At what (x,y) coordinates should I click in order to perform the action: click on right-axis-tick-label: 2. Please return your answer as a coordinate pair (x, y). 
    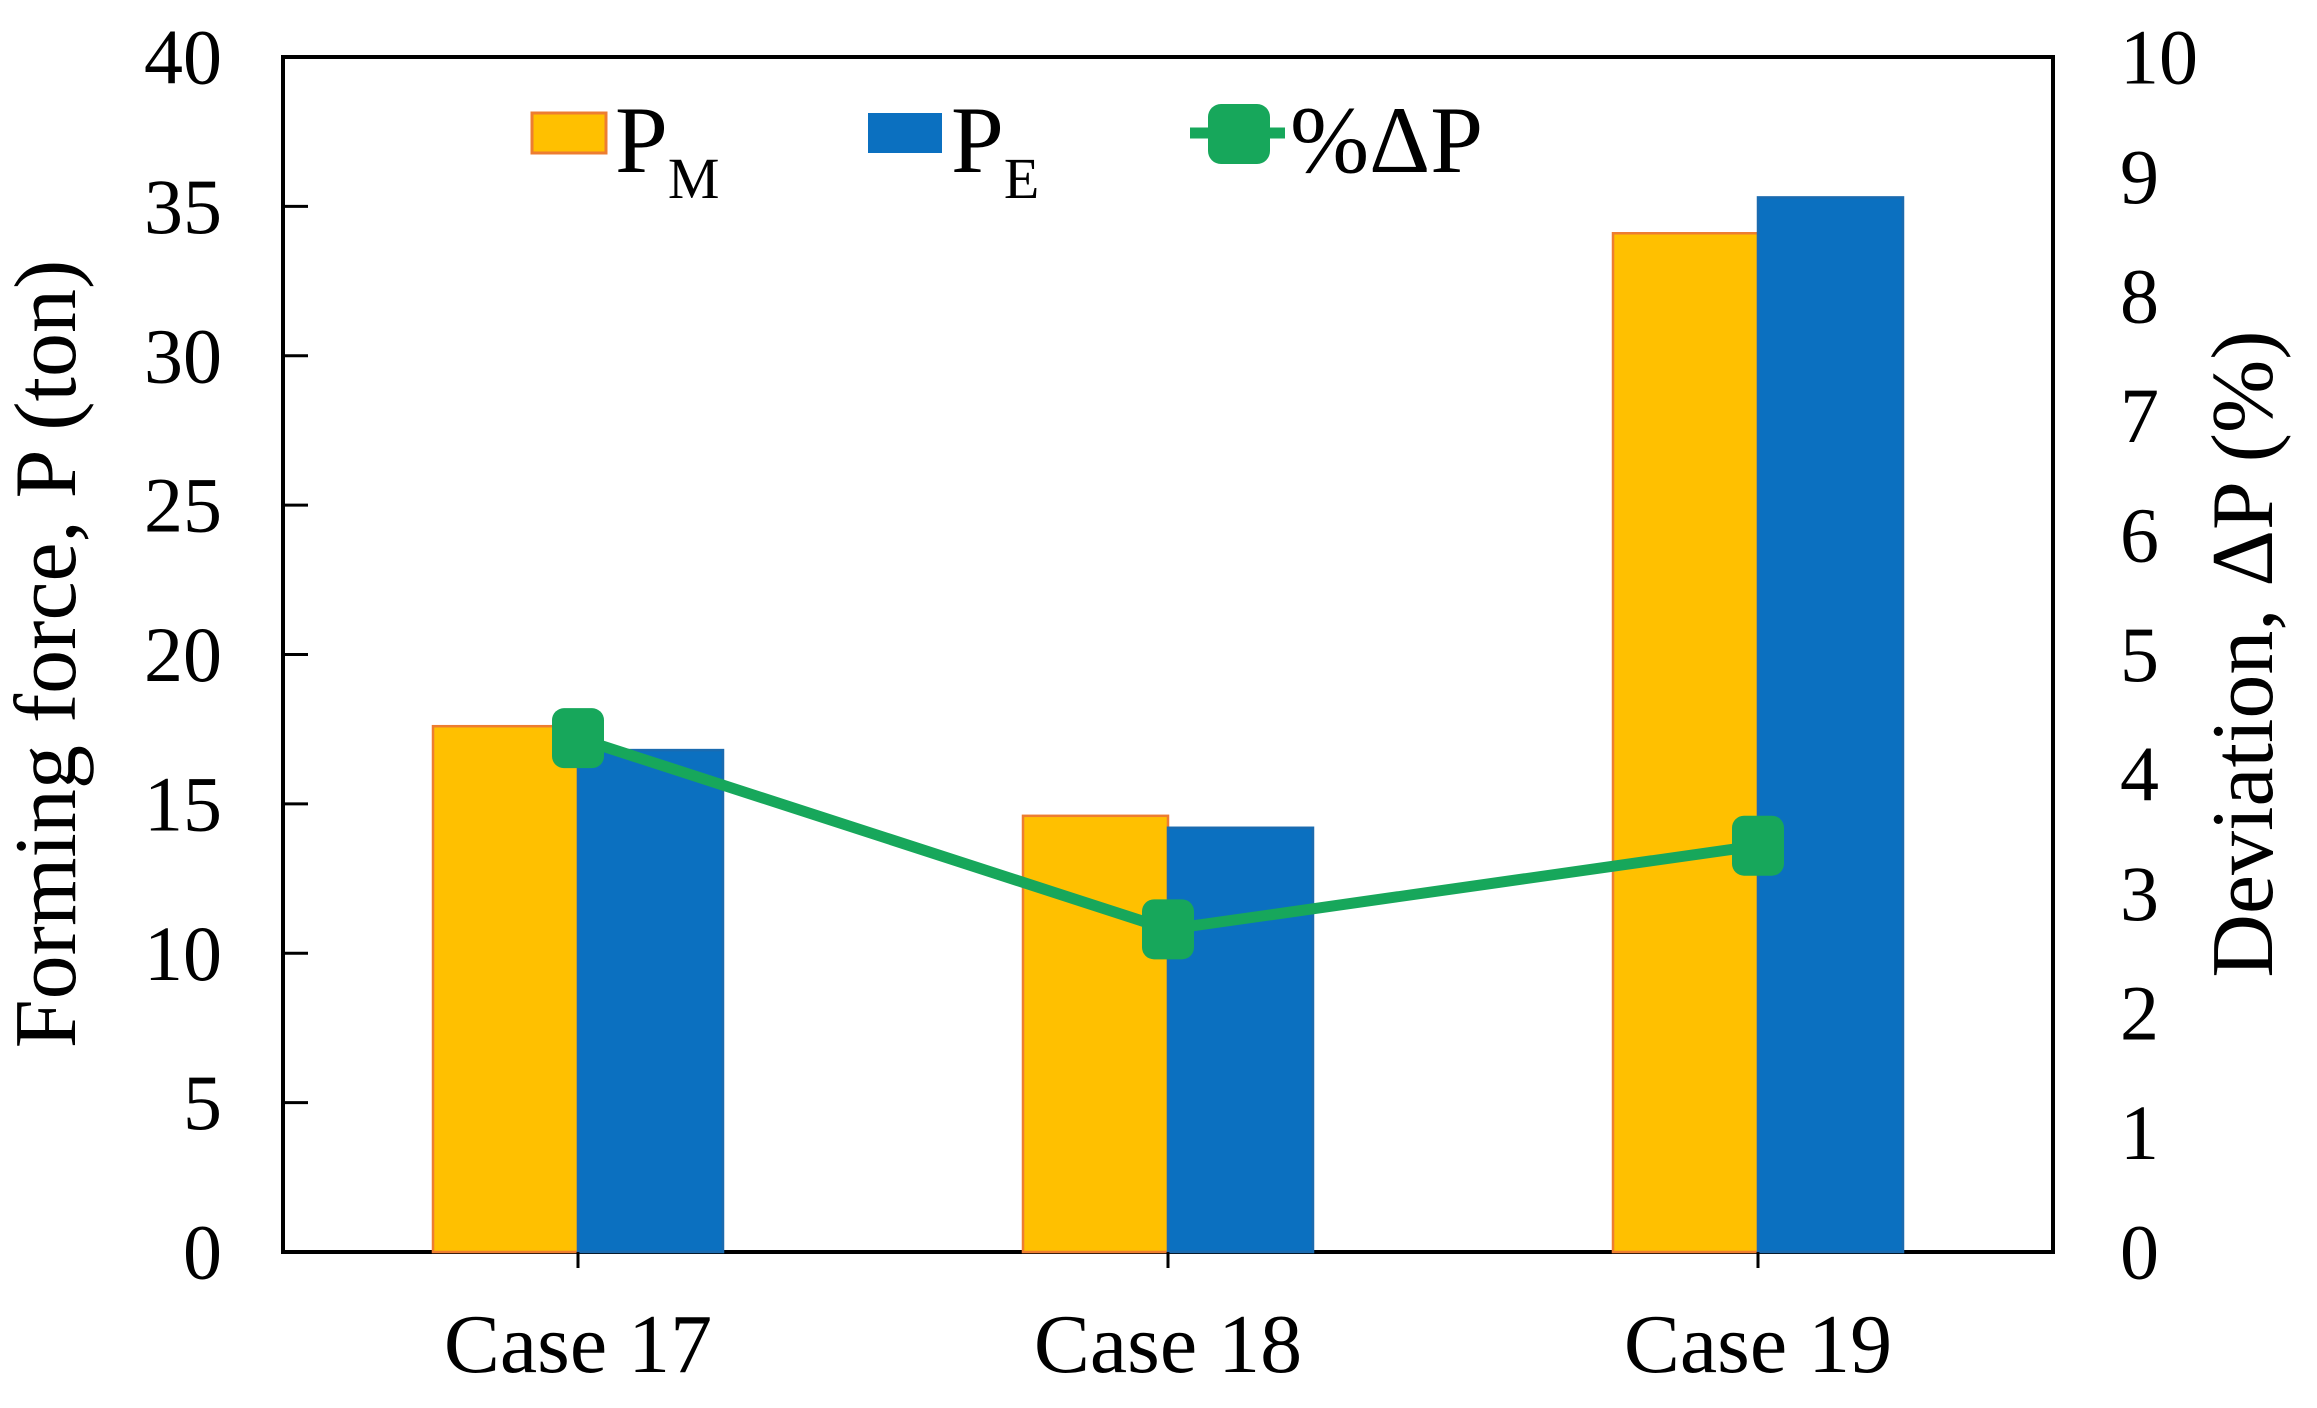
    Looking at the image, I should click on (2139, 1013).